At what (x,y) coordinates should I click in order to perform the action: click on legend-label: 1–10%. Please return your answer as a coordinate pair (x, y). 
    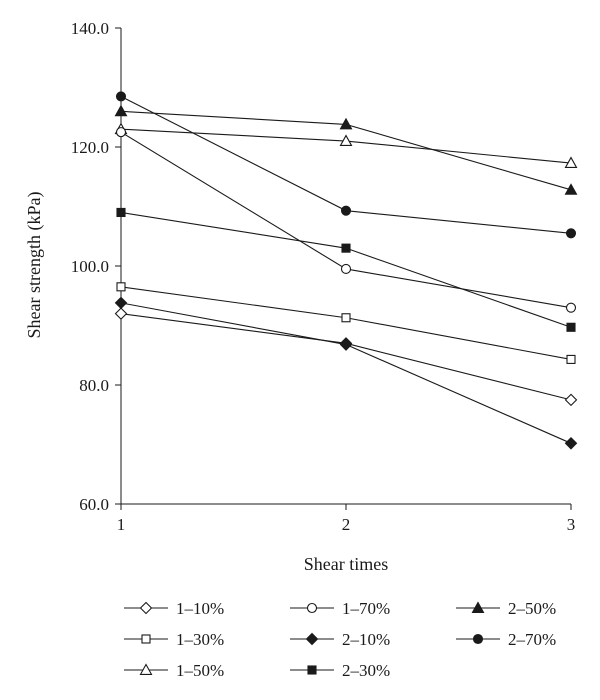
    Looking at the image, I should click on (200, 608).